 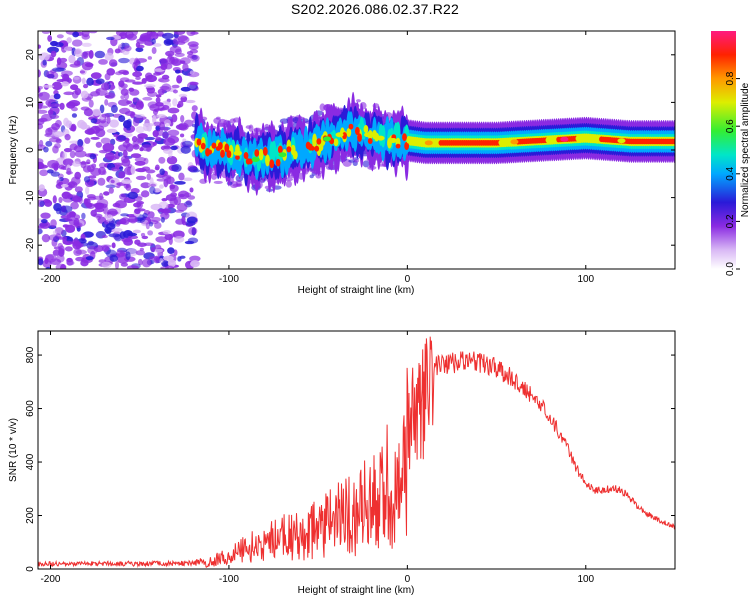 What do you see at coordinates (730, 173) in the screenshot?
I see `colorbar-tick-label: 0.4` at bounding box center [730, 173].